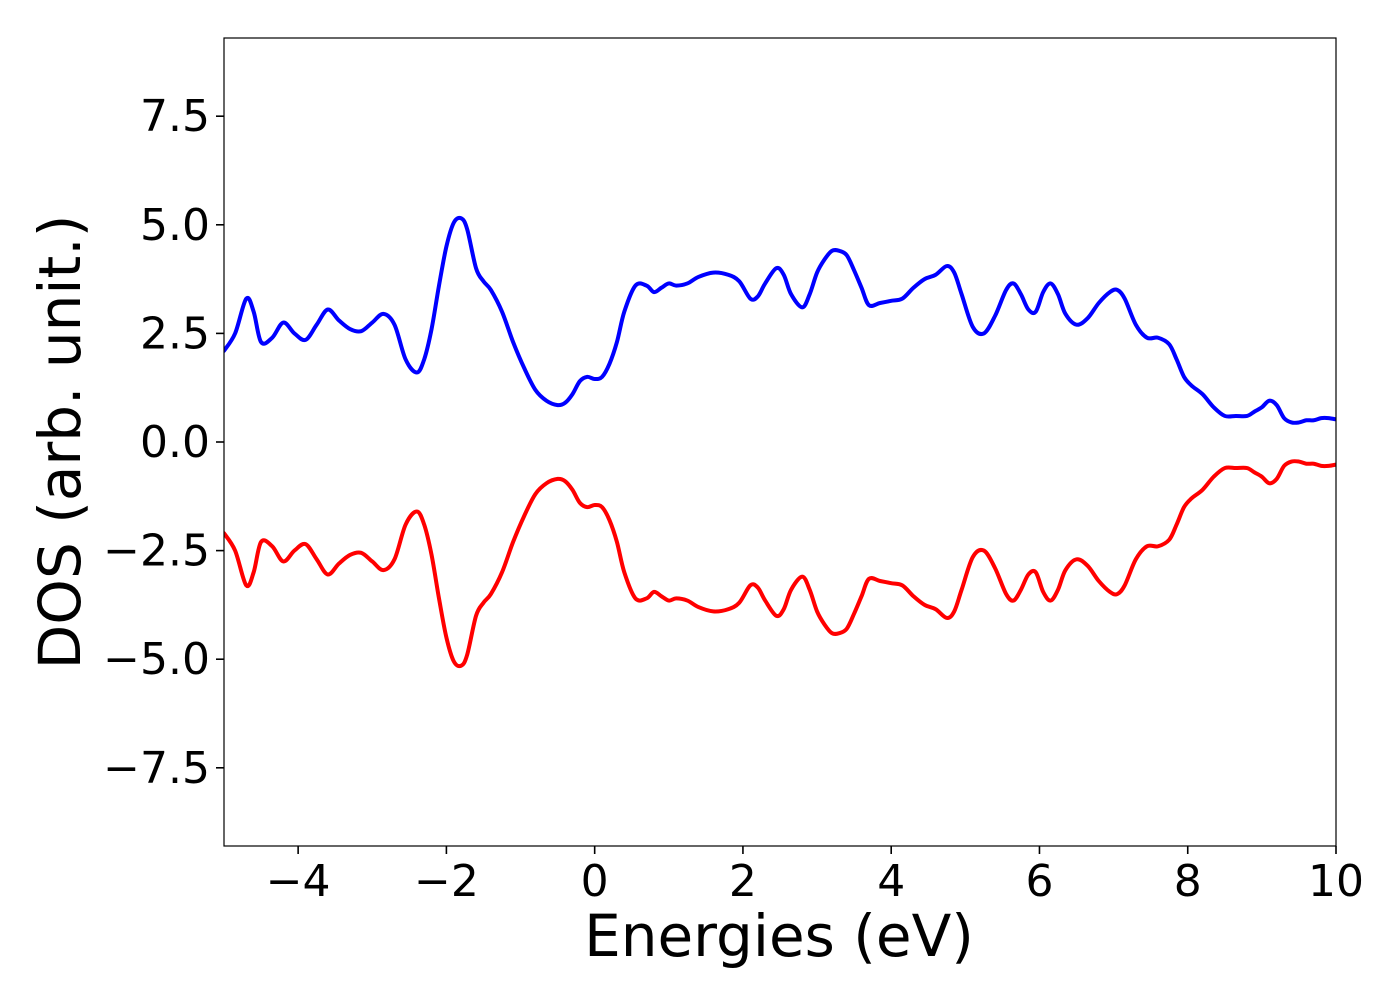  I want to click on x-tick-label: 0, so click(595, 881).